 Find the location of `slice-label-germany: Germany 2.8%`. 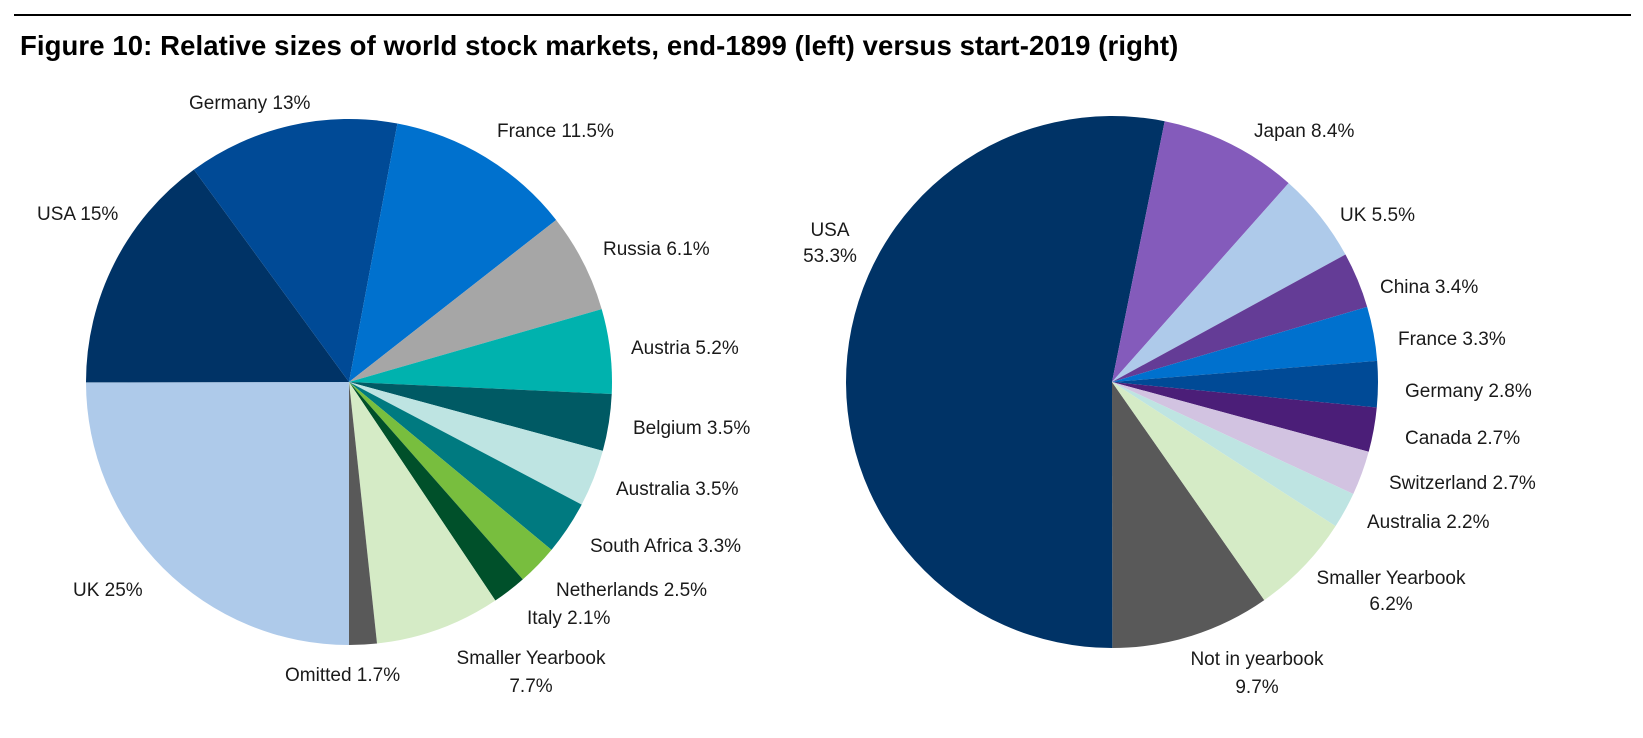

slice-label-germany: Germany 2.8% is located at coordinates (1468, 391).